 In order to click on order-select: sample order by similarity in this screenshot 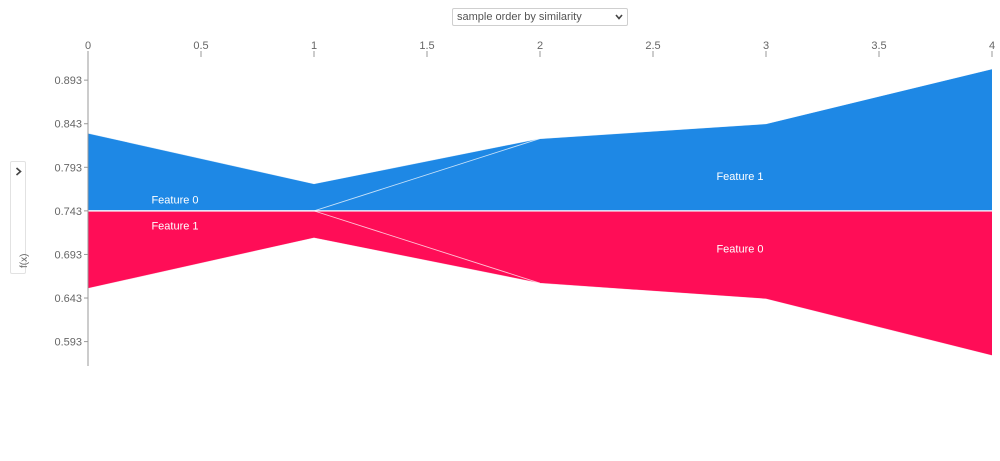, I will do `click(540, 17)`.